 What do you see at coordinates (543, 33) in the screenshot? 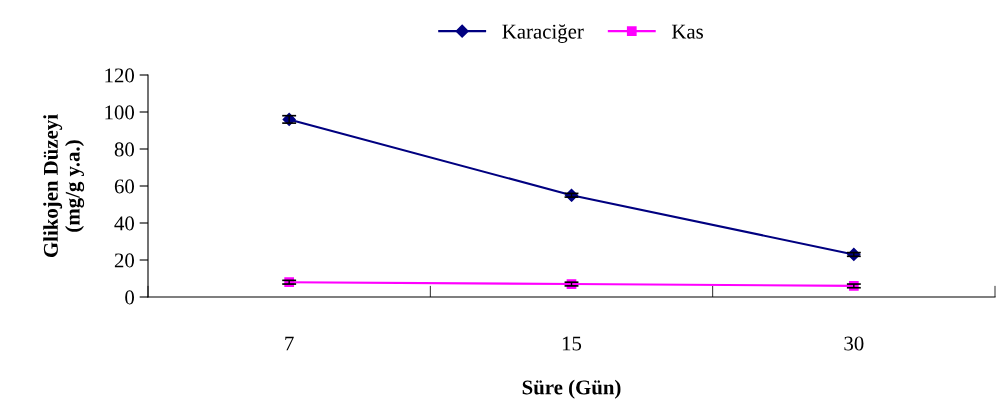
I see `legend-label: Karaciğer` at bounding box center [543, 33].